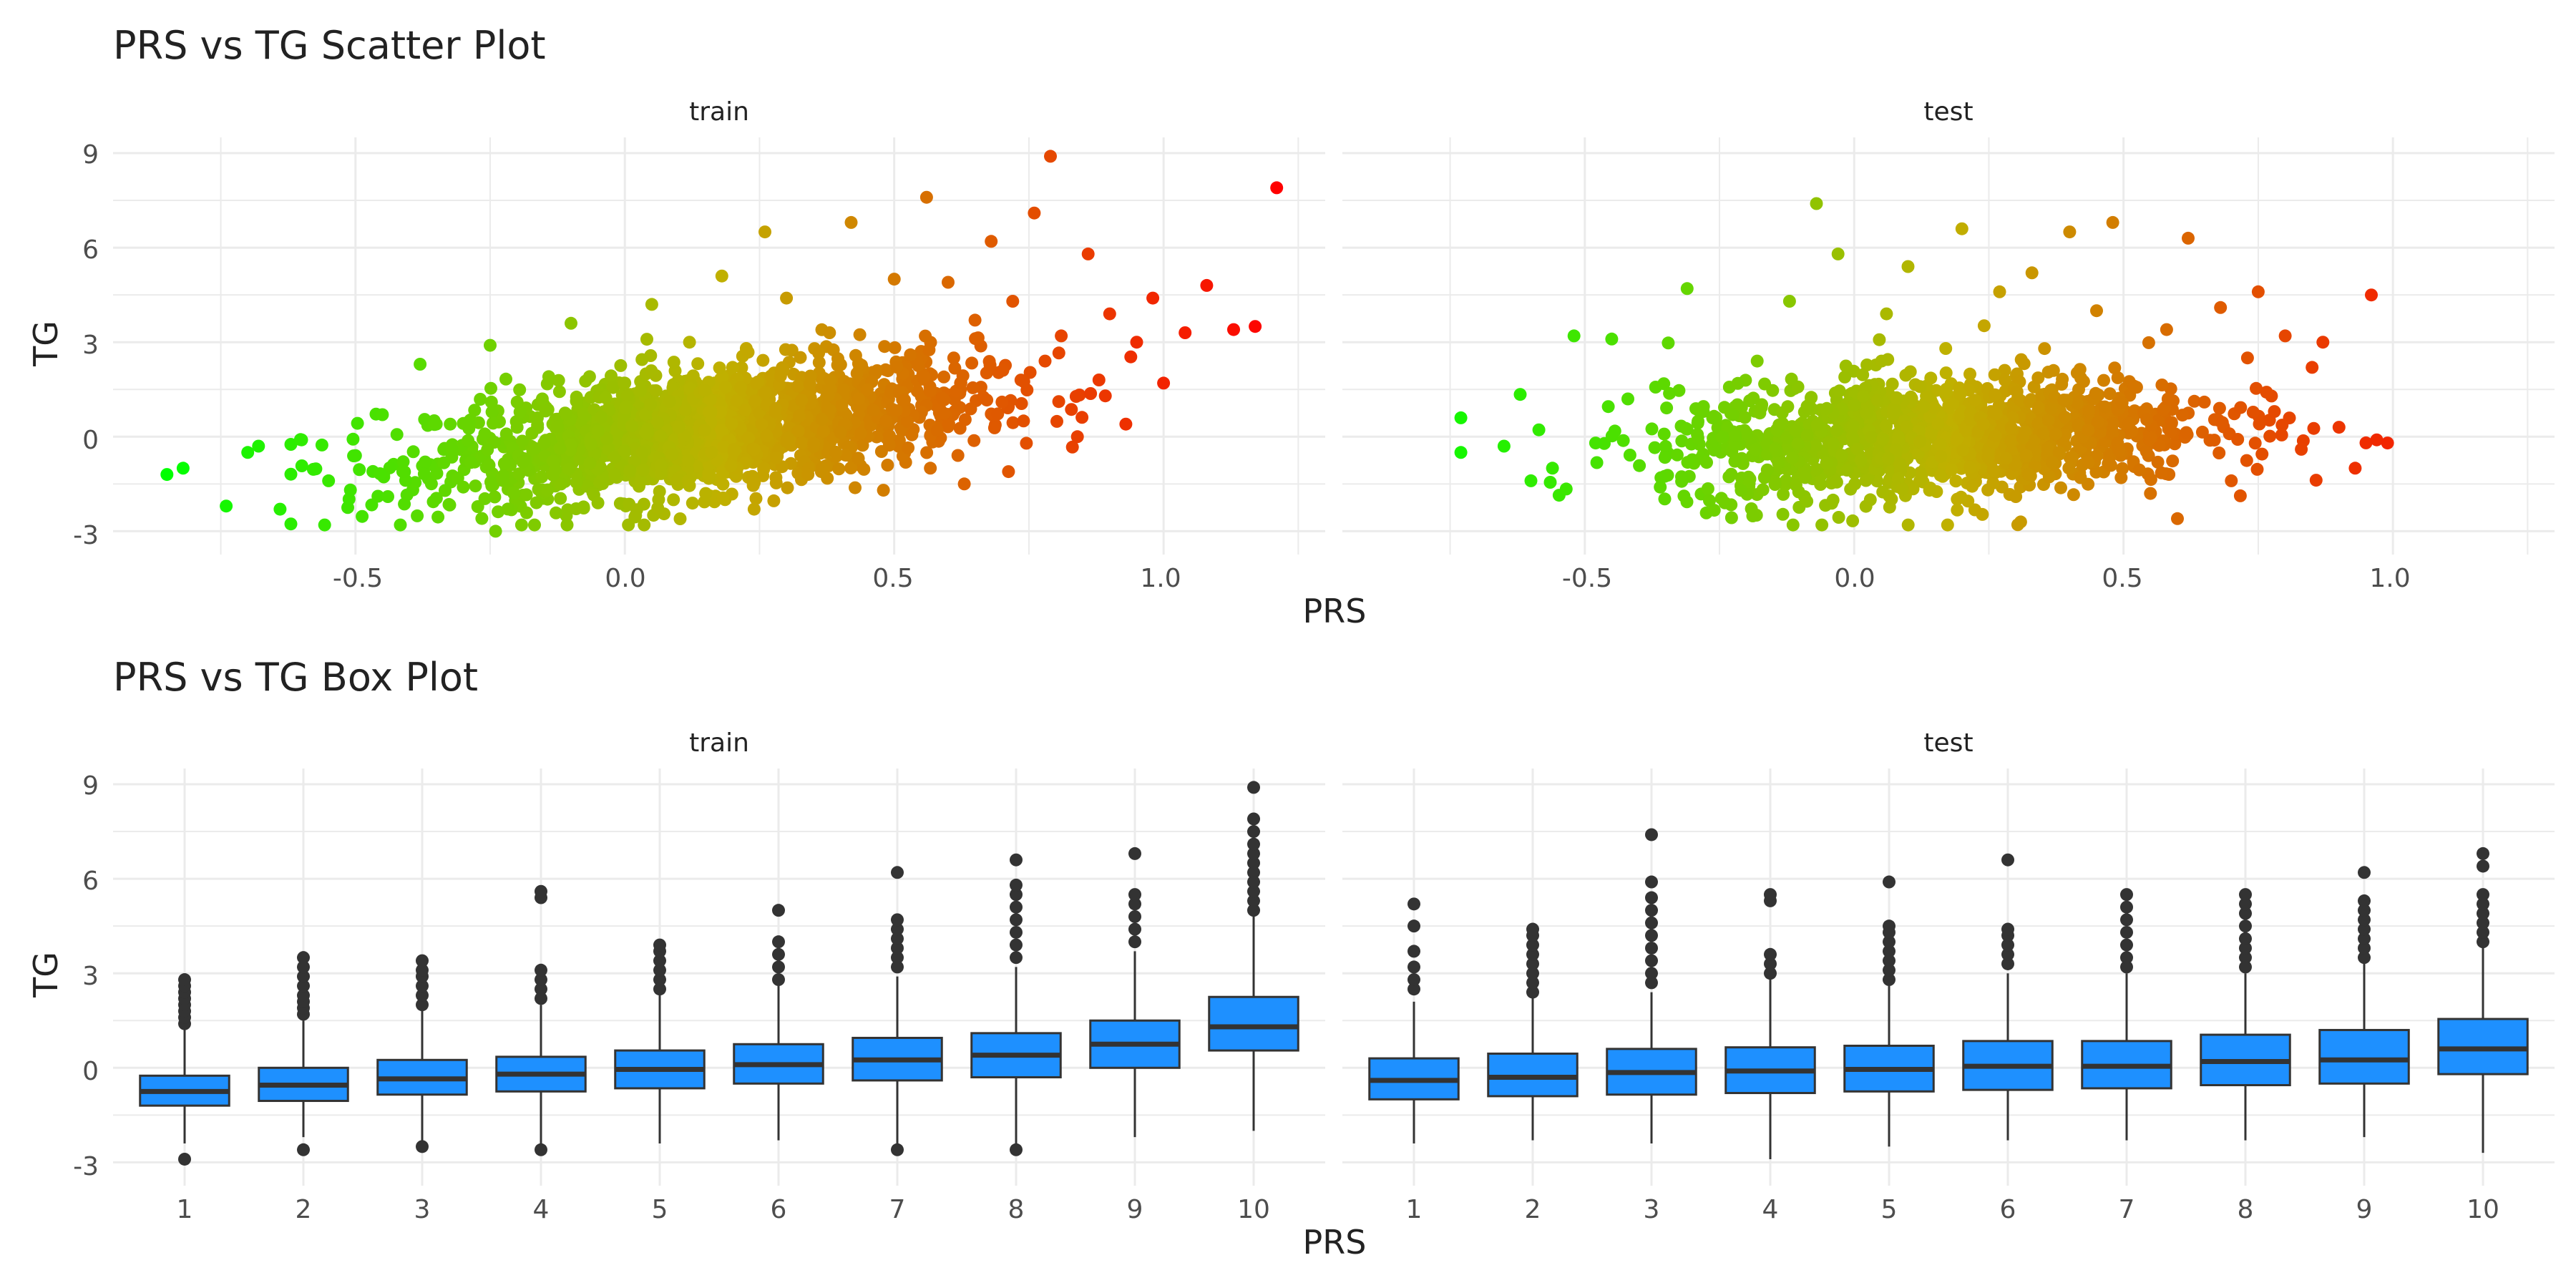  Describe the element at coordinates (304, 1209) in the screenshot. I see `box-train-x-tick: 2` at that location.